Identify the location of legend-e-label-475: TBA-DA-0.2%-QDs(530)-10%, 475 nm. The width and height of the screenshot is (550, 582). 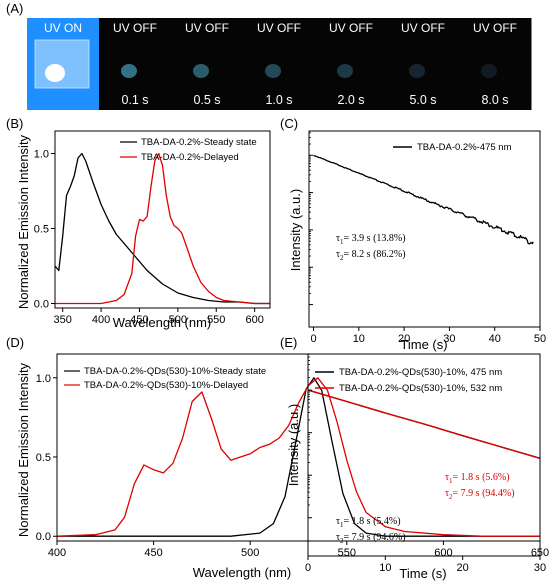
(420, 372).